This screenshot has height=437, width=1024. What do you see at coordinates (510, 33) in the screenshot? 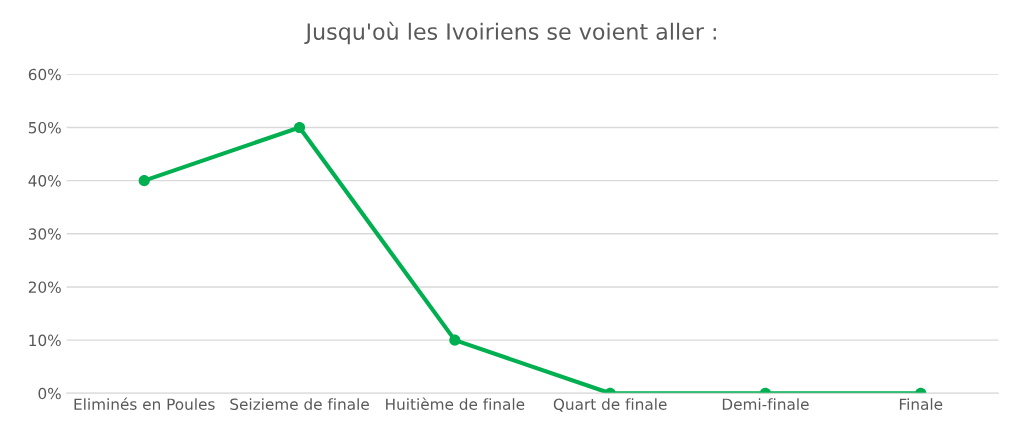
I see `chart-title: Jusqu'où les Ivoiriens se voient aller :` at bounding box center [510, 33].